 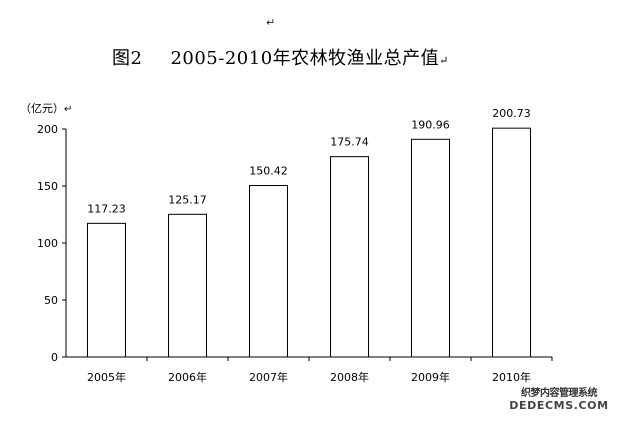 I want to click on data-label: 117.23, so click(x=106, y=208).